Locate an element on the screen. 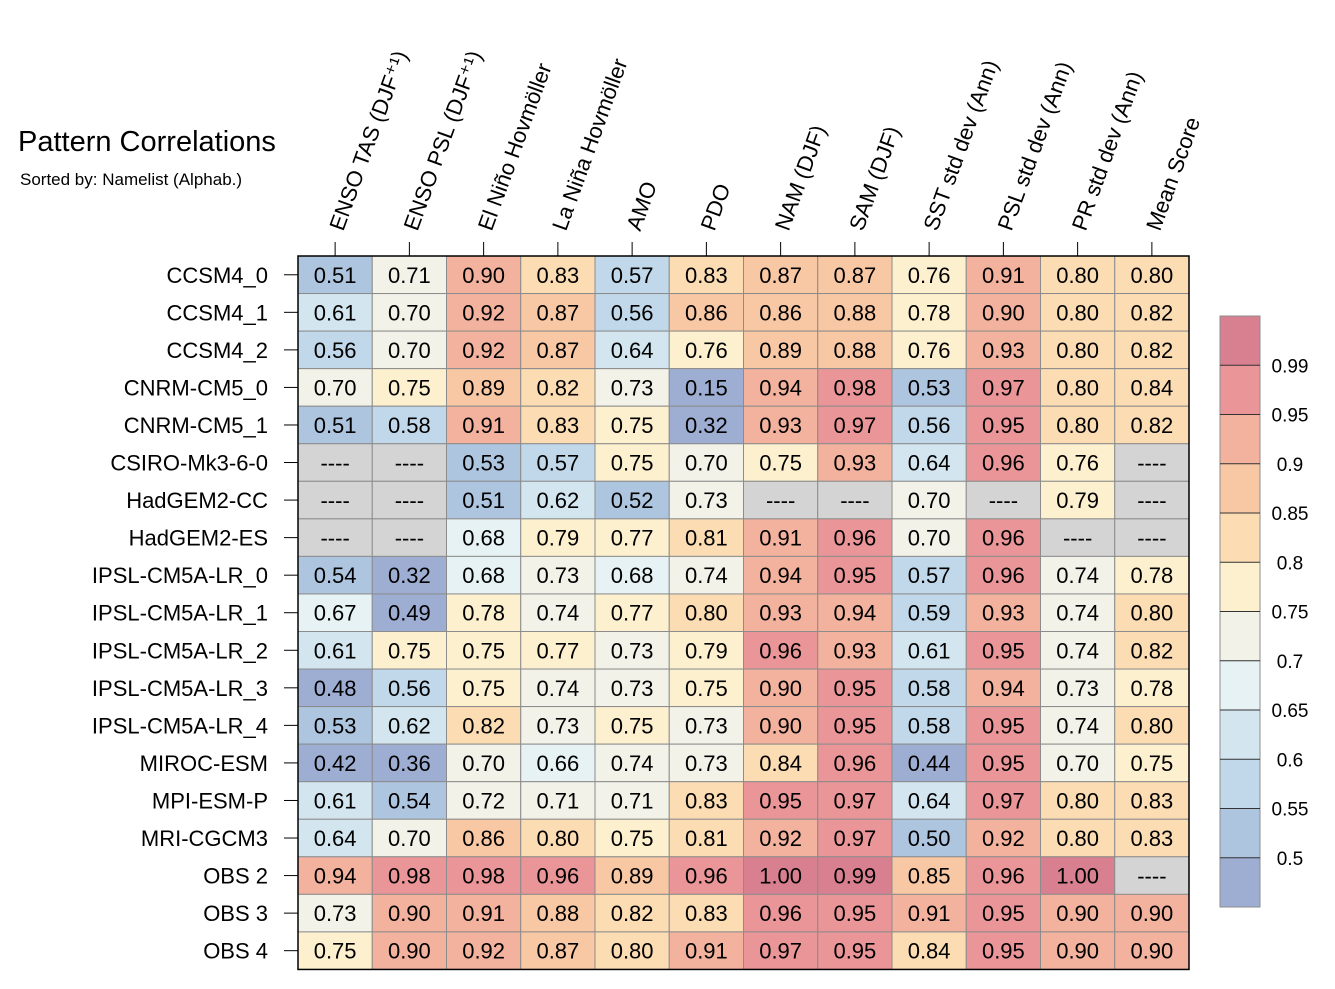 Image resolution: width=1335 pixels, height=989 pixels. row-label: CCSM4_1 is located at coordinates (217, 312).